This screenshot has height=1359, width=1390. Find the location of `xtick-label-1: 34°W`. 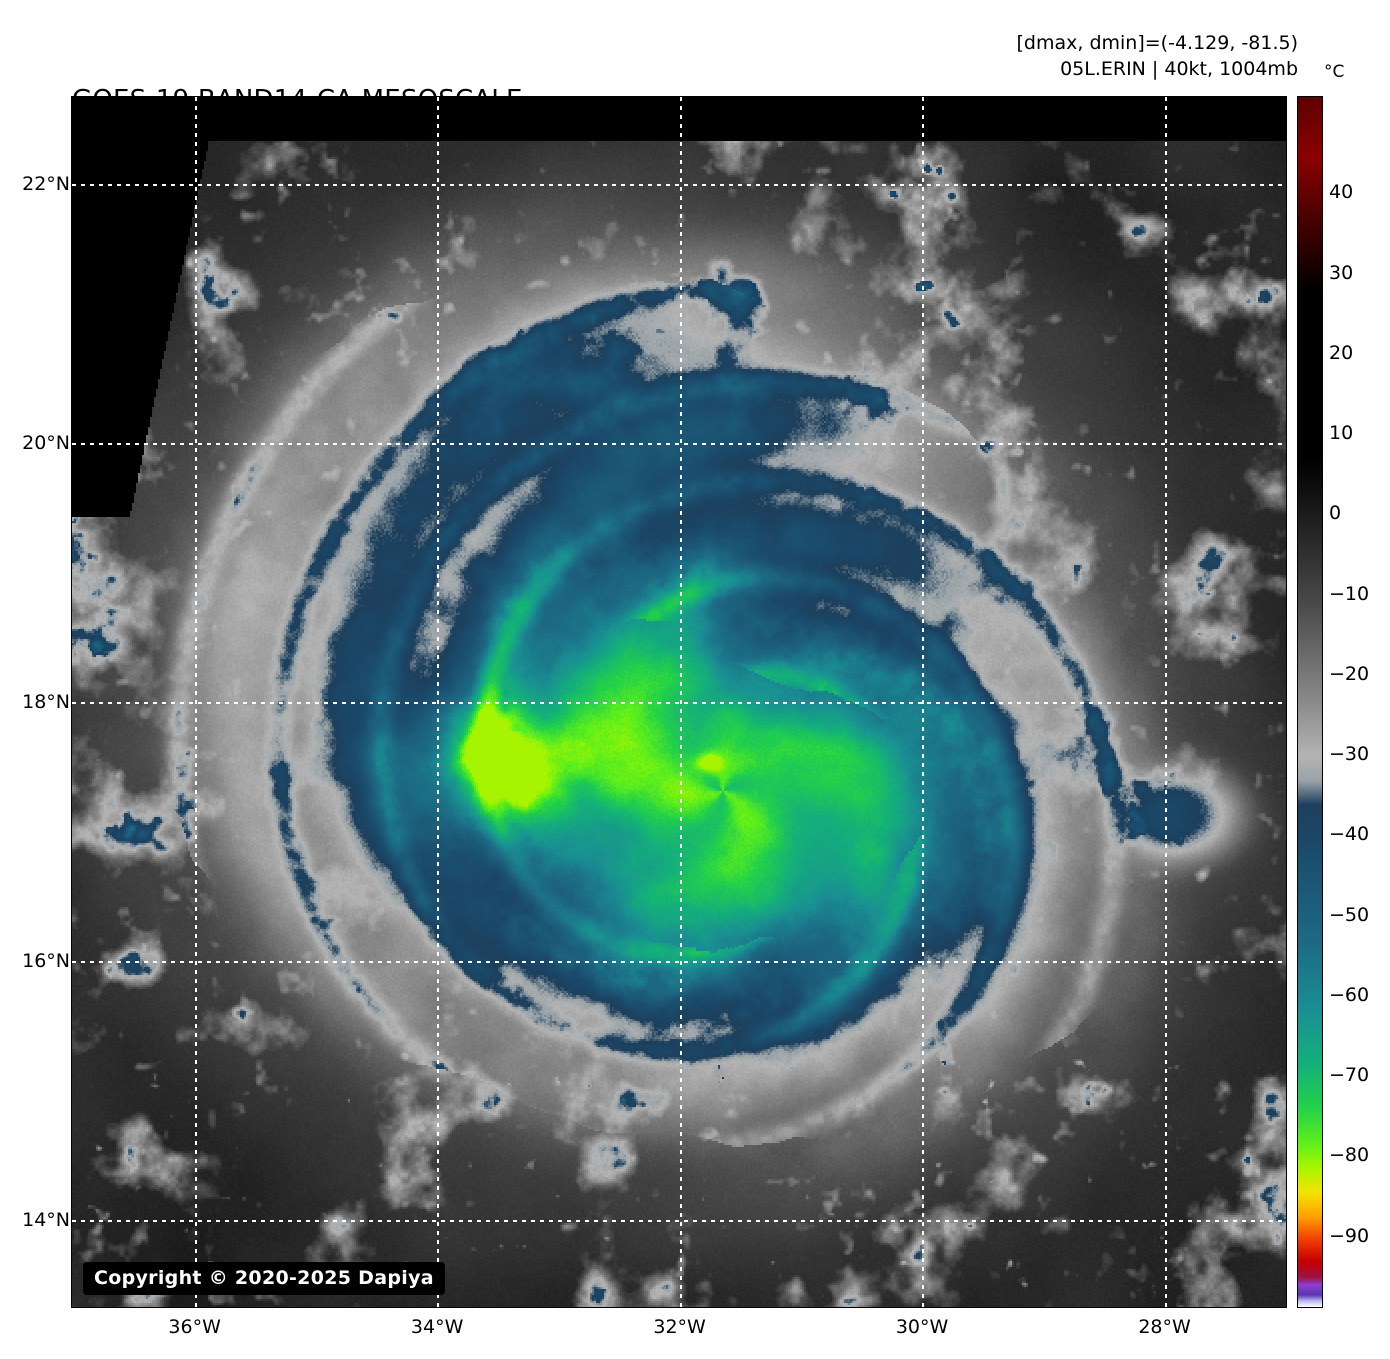

xtick-label-1: 34°W is located at coordinates (437, 1327).